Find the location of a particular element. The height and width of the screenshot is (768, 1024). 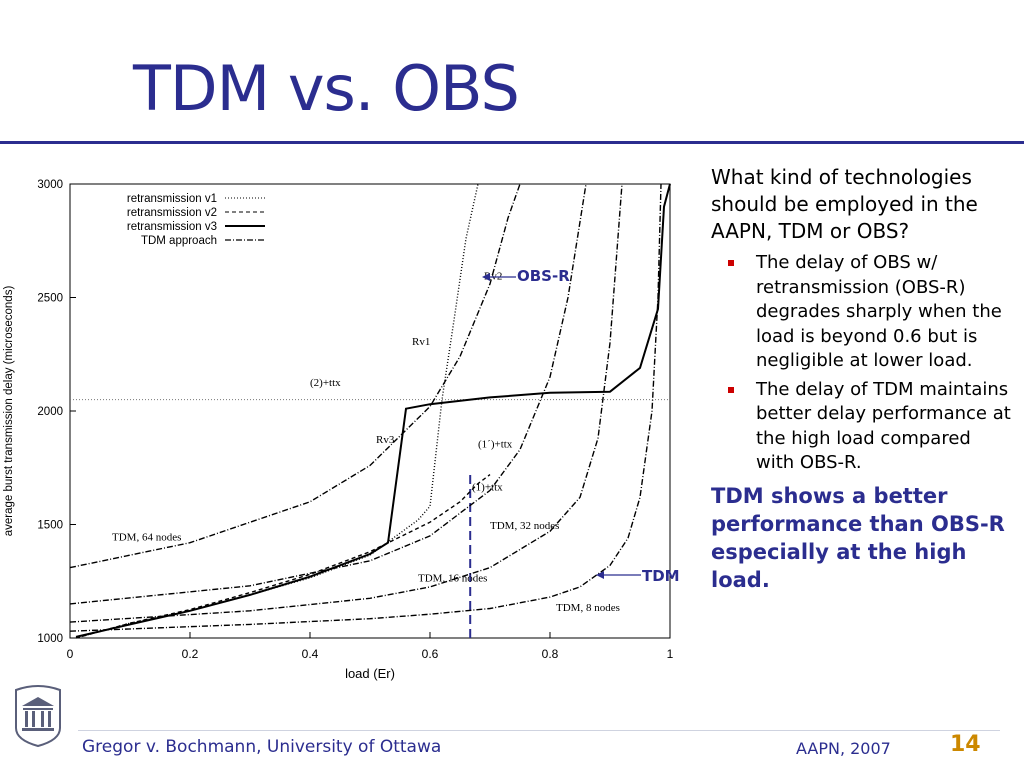

legend-entry-label: TDM approach is located at coordinates (179, 241).